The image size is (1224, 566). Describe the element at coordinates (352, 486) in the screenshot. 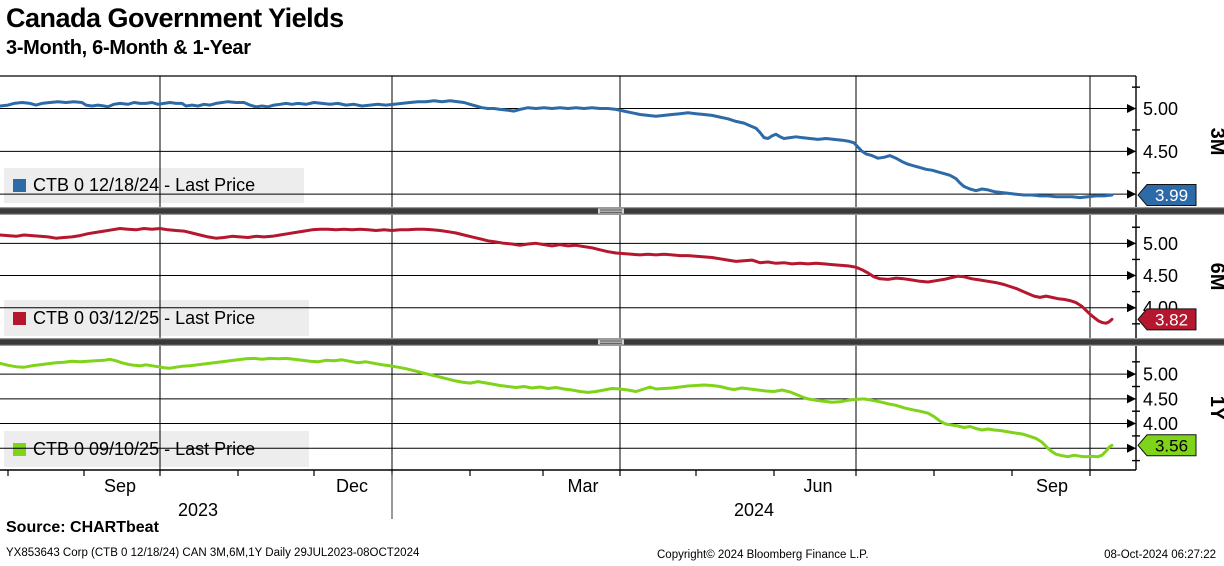

I see `x-axis-month-label: Dec` at that location.